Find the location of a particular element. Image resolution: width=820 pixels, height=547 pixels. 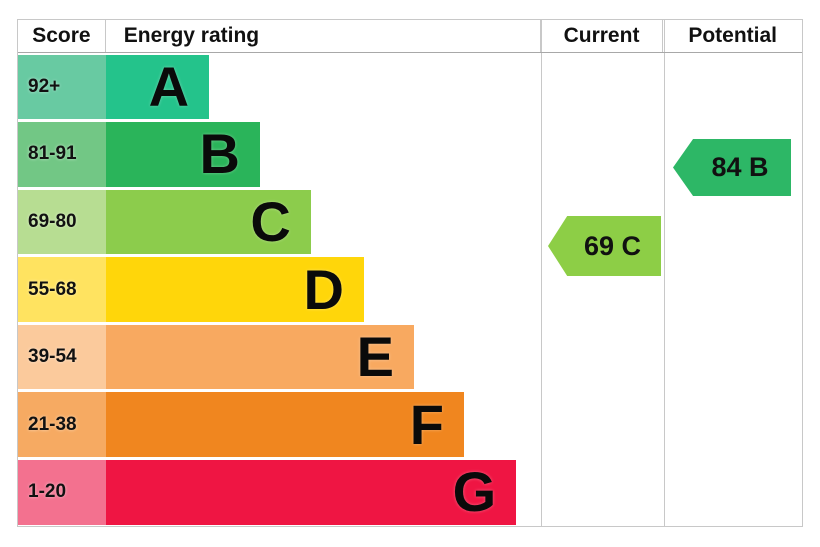

band-row-e: 39-54 E is located at coordinates (410, 357).